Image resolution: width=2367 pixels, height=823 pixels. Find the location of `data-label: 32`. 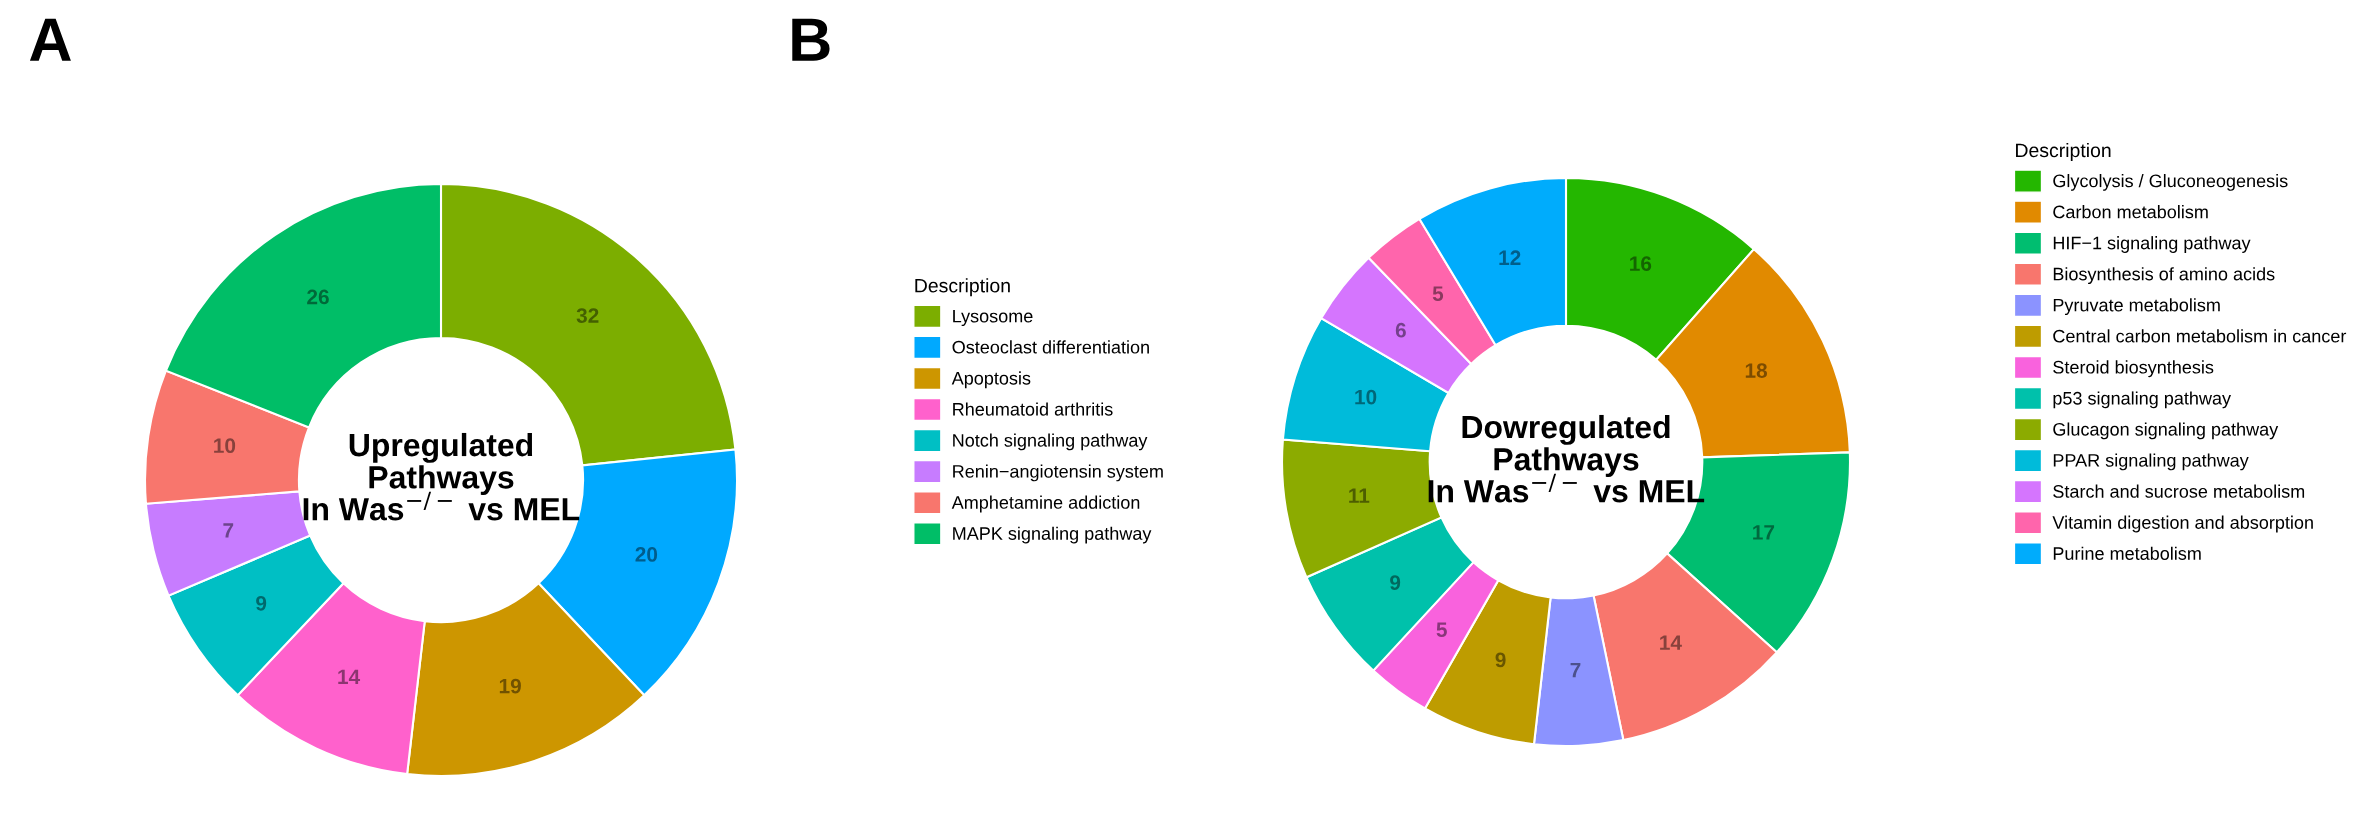

data-label: 32 is located at coordinates (587, 315).